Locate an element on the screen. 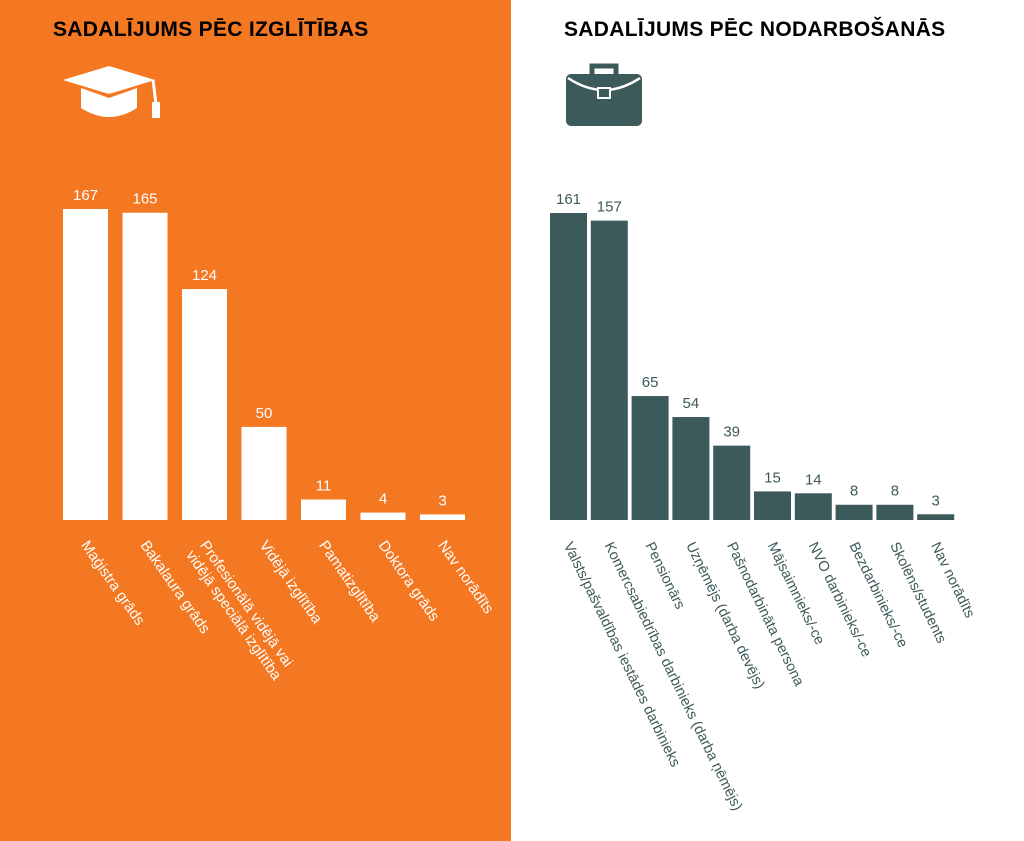 Image resolution: width=1024 pixels, height=841 pixels. data-label: 157 is located at coordinates (609, 207).